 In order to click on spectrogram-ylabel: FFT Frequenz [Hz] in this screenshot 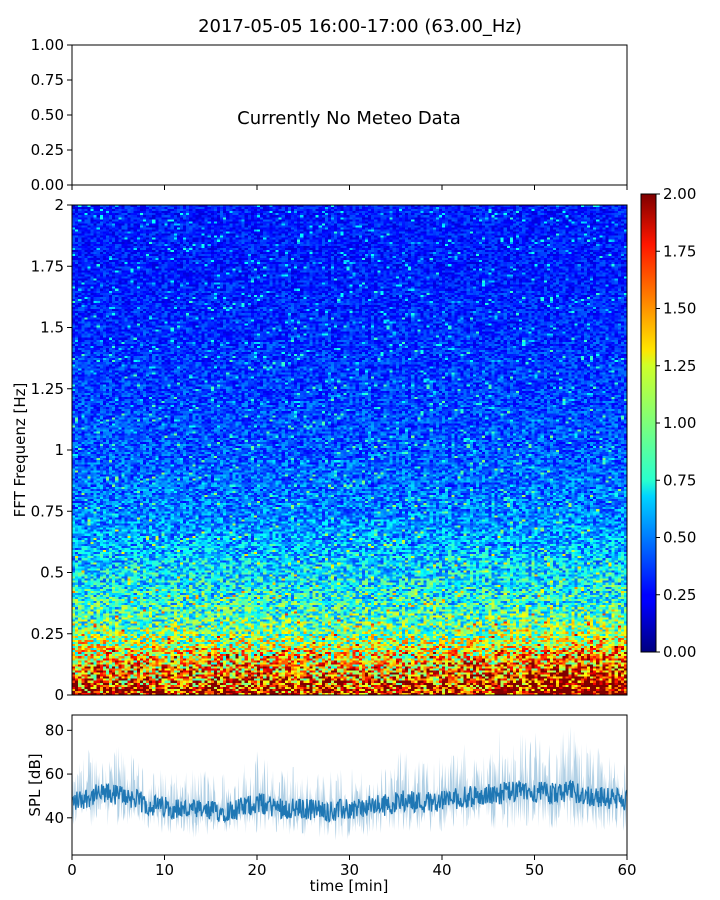, I will do `click(20, 450)`.